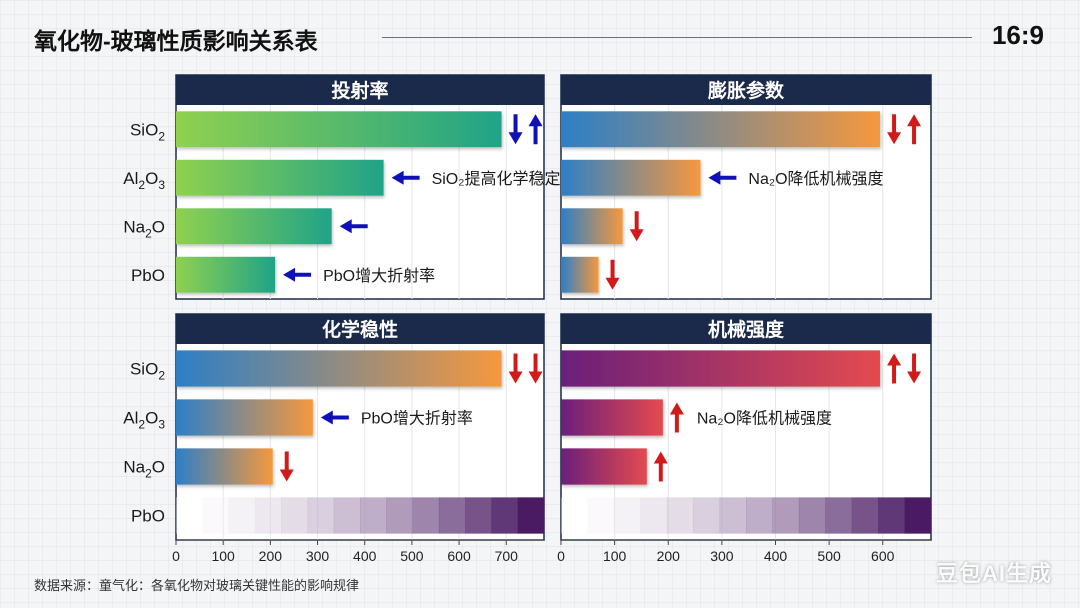 This screenshot has width=1080, height=608. Describe the element at coordinates (515, 138) in the screenshot. I see `panel-1-arrow-sio2-0-head` at that location.